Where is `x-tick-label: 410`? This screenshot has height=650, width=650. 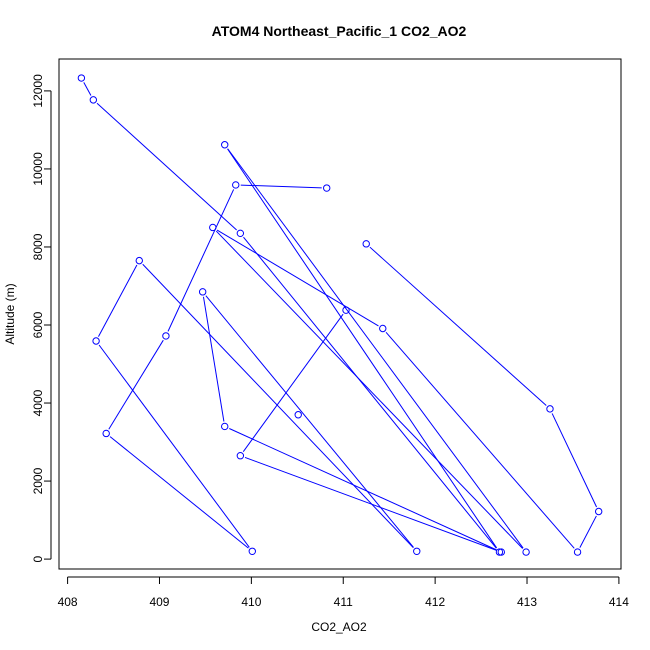 x-tick-label: 410 is located at coordinates (251, 602).